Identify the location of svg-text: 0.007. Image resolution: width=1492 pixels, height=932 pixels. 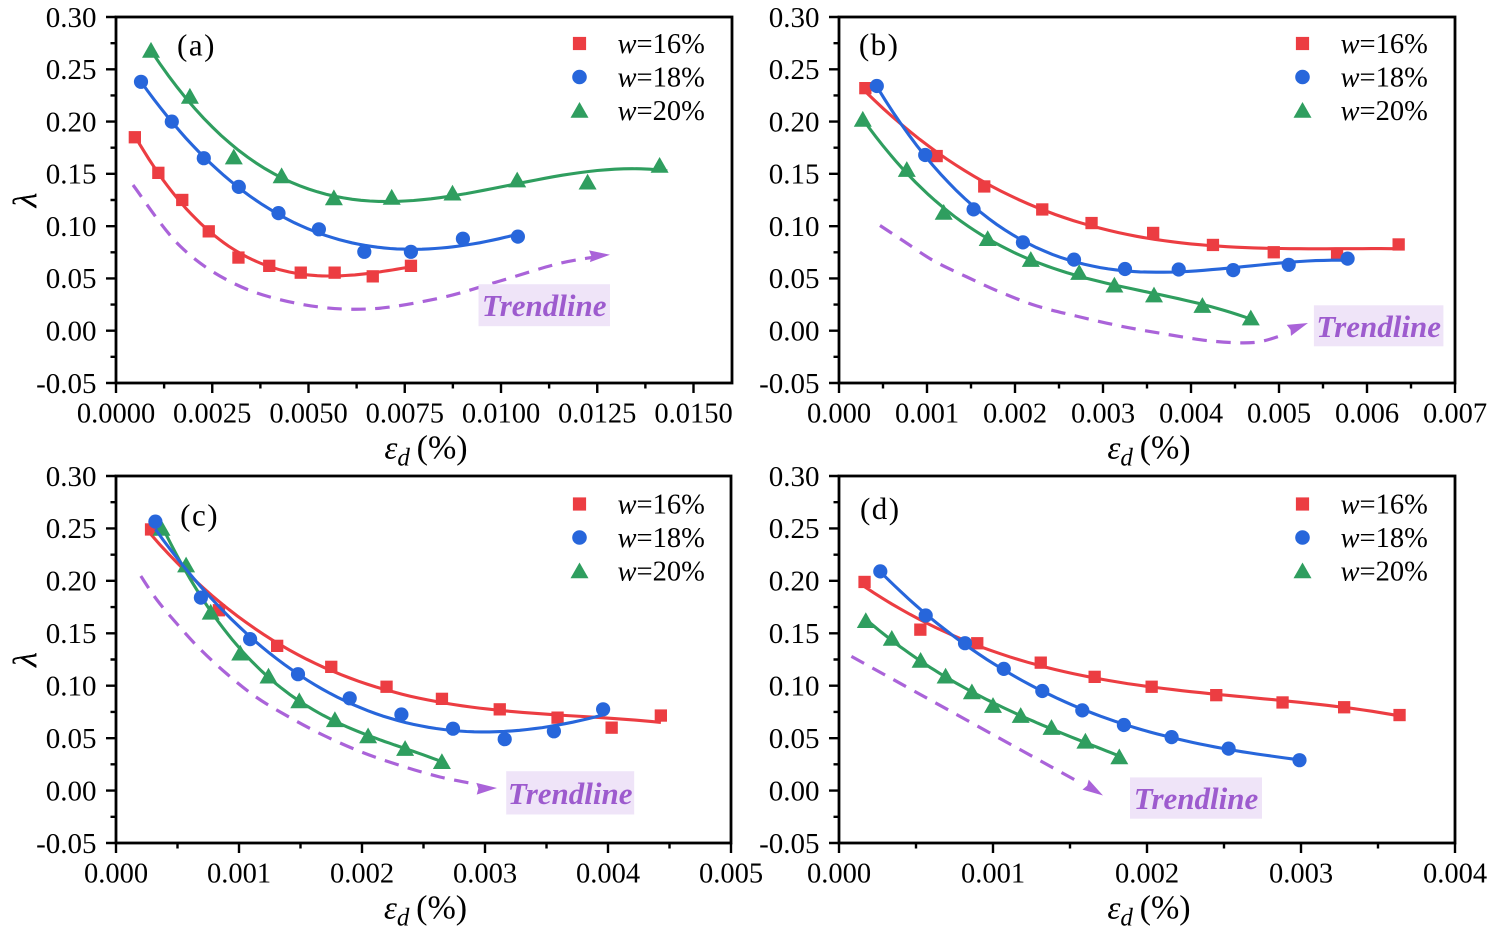
(1455, 414).